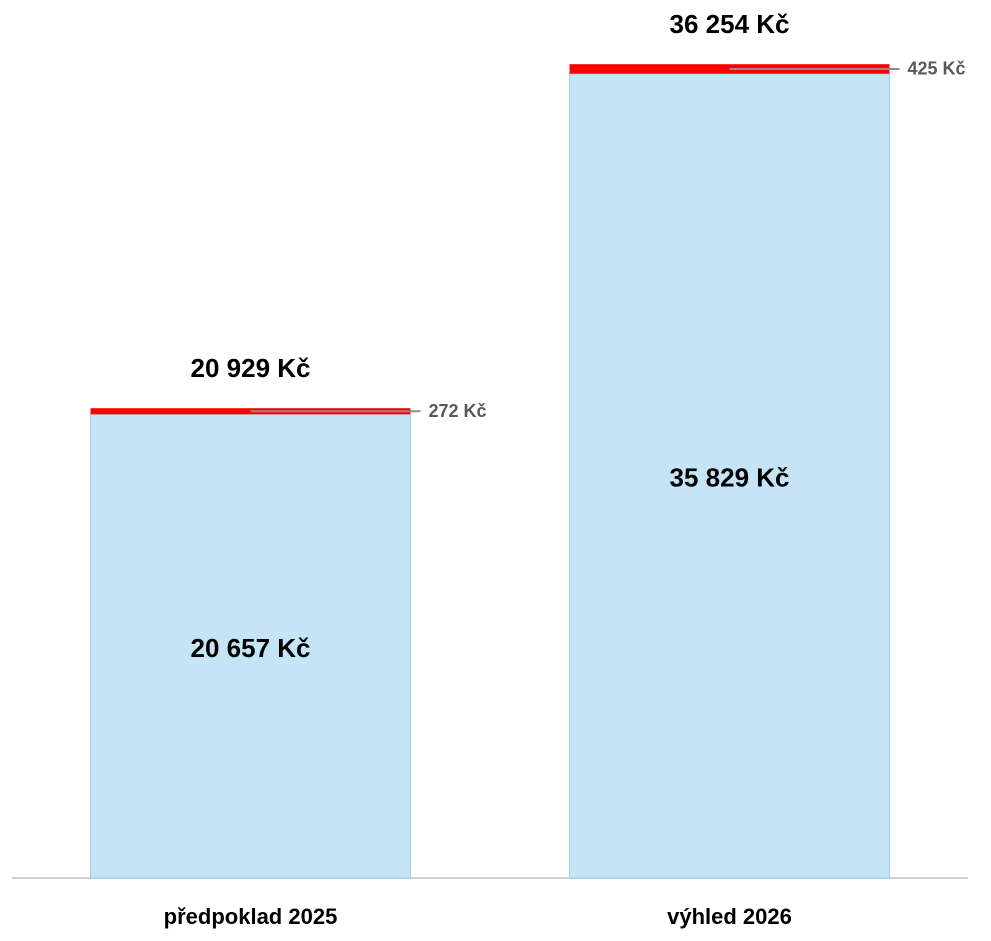  Describe the element at coordinates (730, 24) in the screenshot. I see `total-label: 36 254 Kč` at that location.